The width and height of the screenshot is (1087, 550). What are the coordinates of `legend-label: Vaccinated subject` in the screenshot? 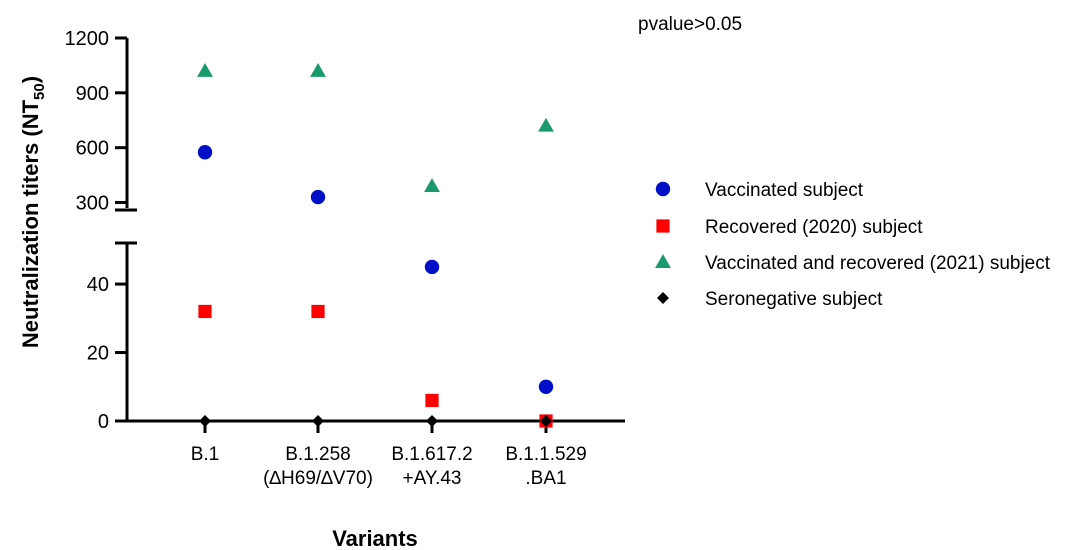 It's located at (784, 190).